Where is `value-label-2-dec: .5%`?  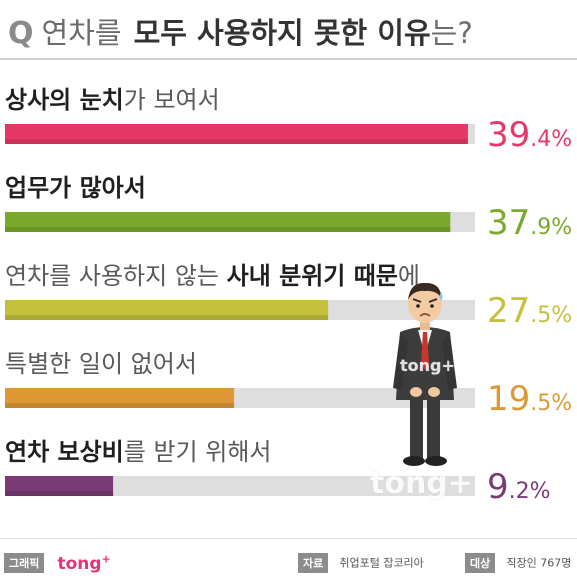 value-label-2-dec: .5% is located at coordinates (551, 315).